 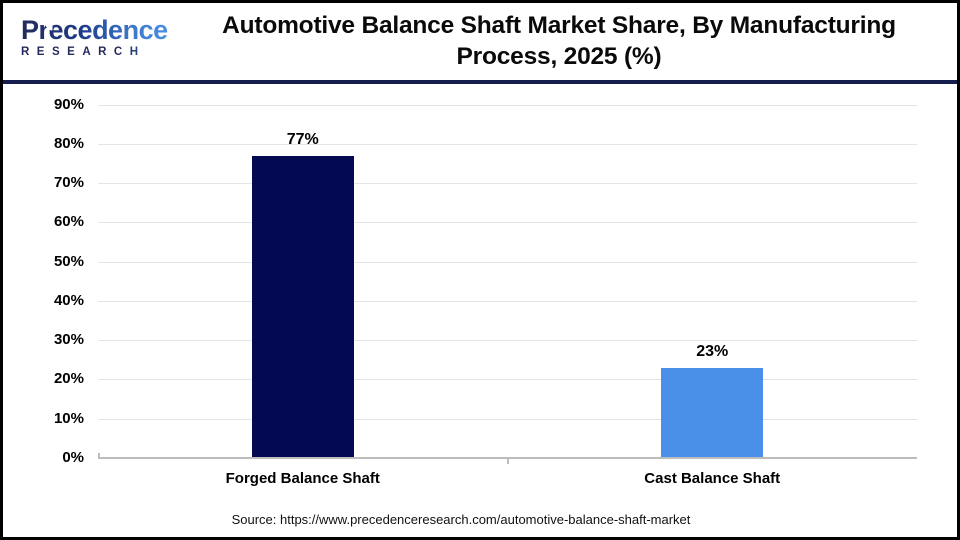 What do you see at coordinates (508, 461) in the screenshot?
I see `x-axis-tick-middle` at bounding box center [508, 461].